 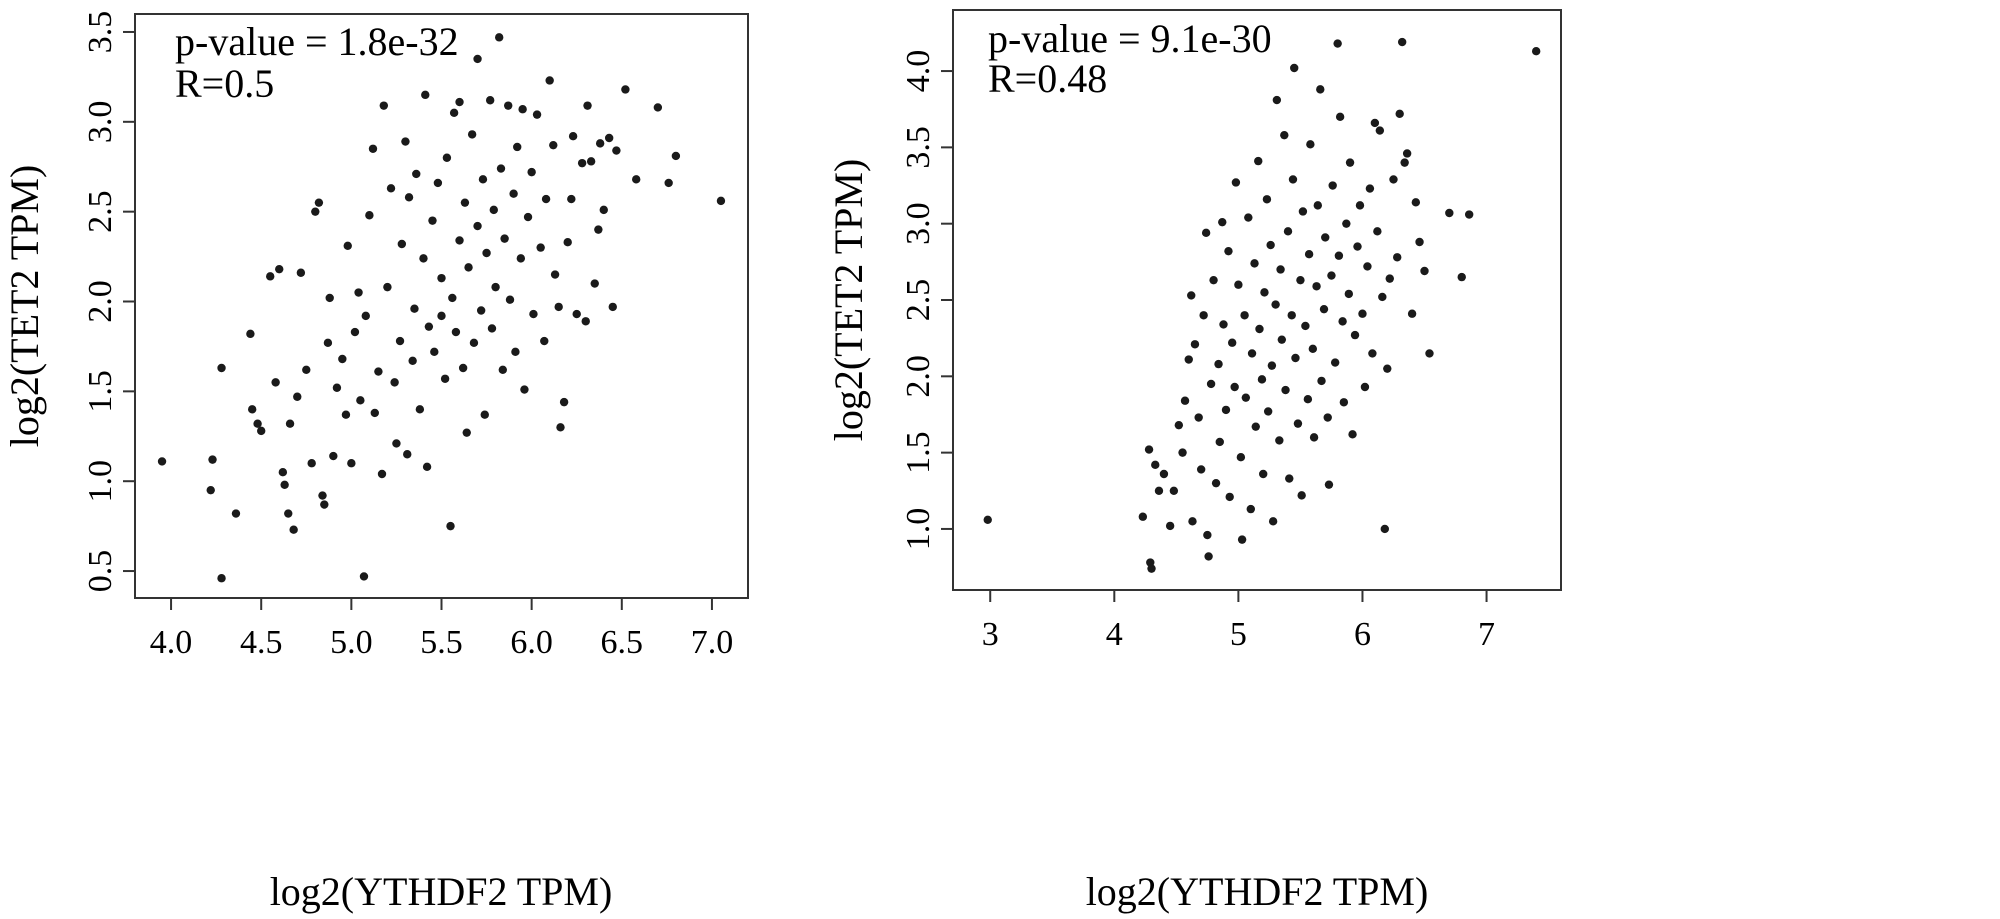 What do you see at coordinates (926, 300) in the screenshot?
I see `y-axis: 1.0 1.5 2.0 2.5 3.0 3.5 4.0` at bounding box center [926, 300].